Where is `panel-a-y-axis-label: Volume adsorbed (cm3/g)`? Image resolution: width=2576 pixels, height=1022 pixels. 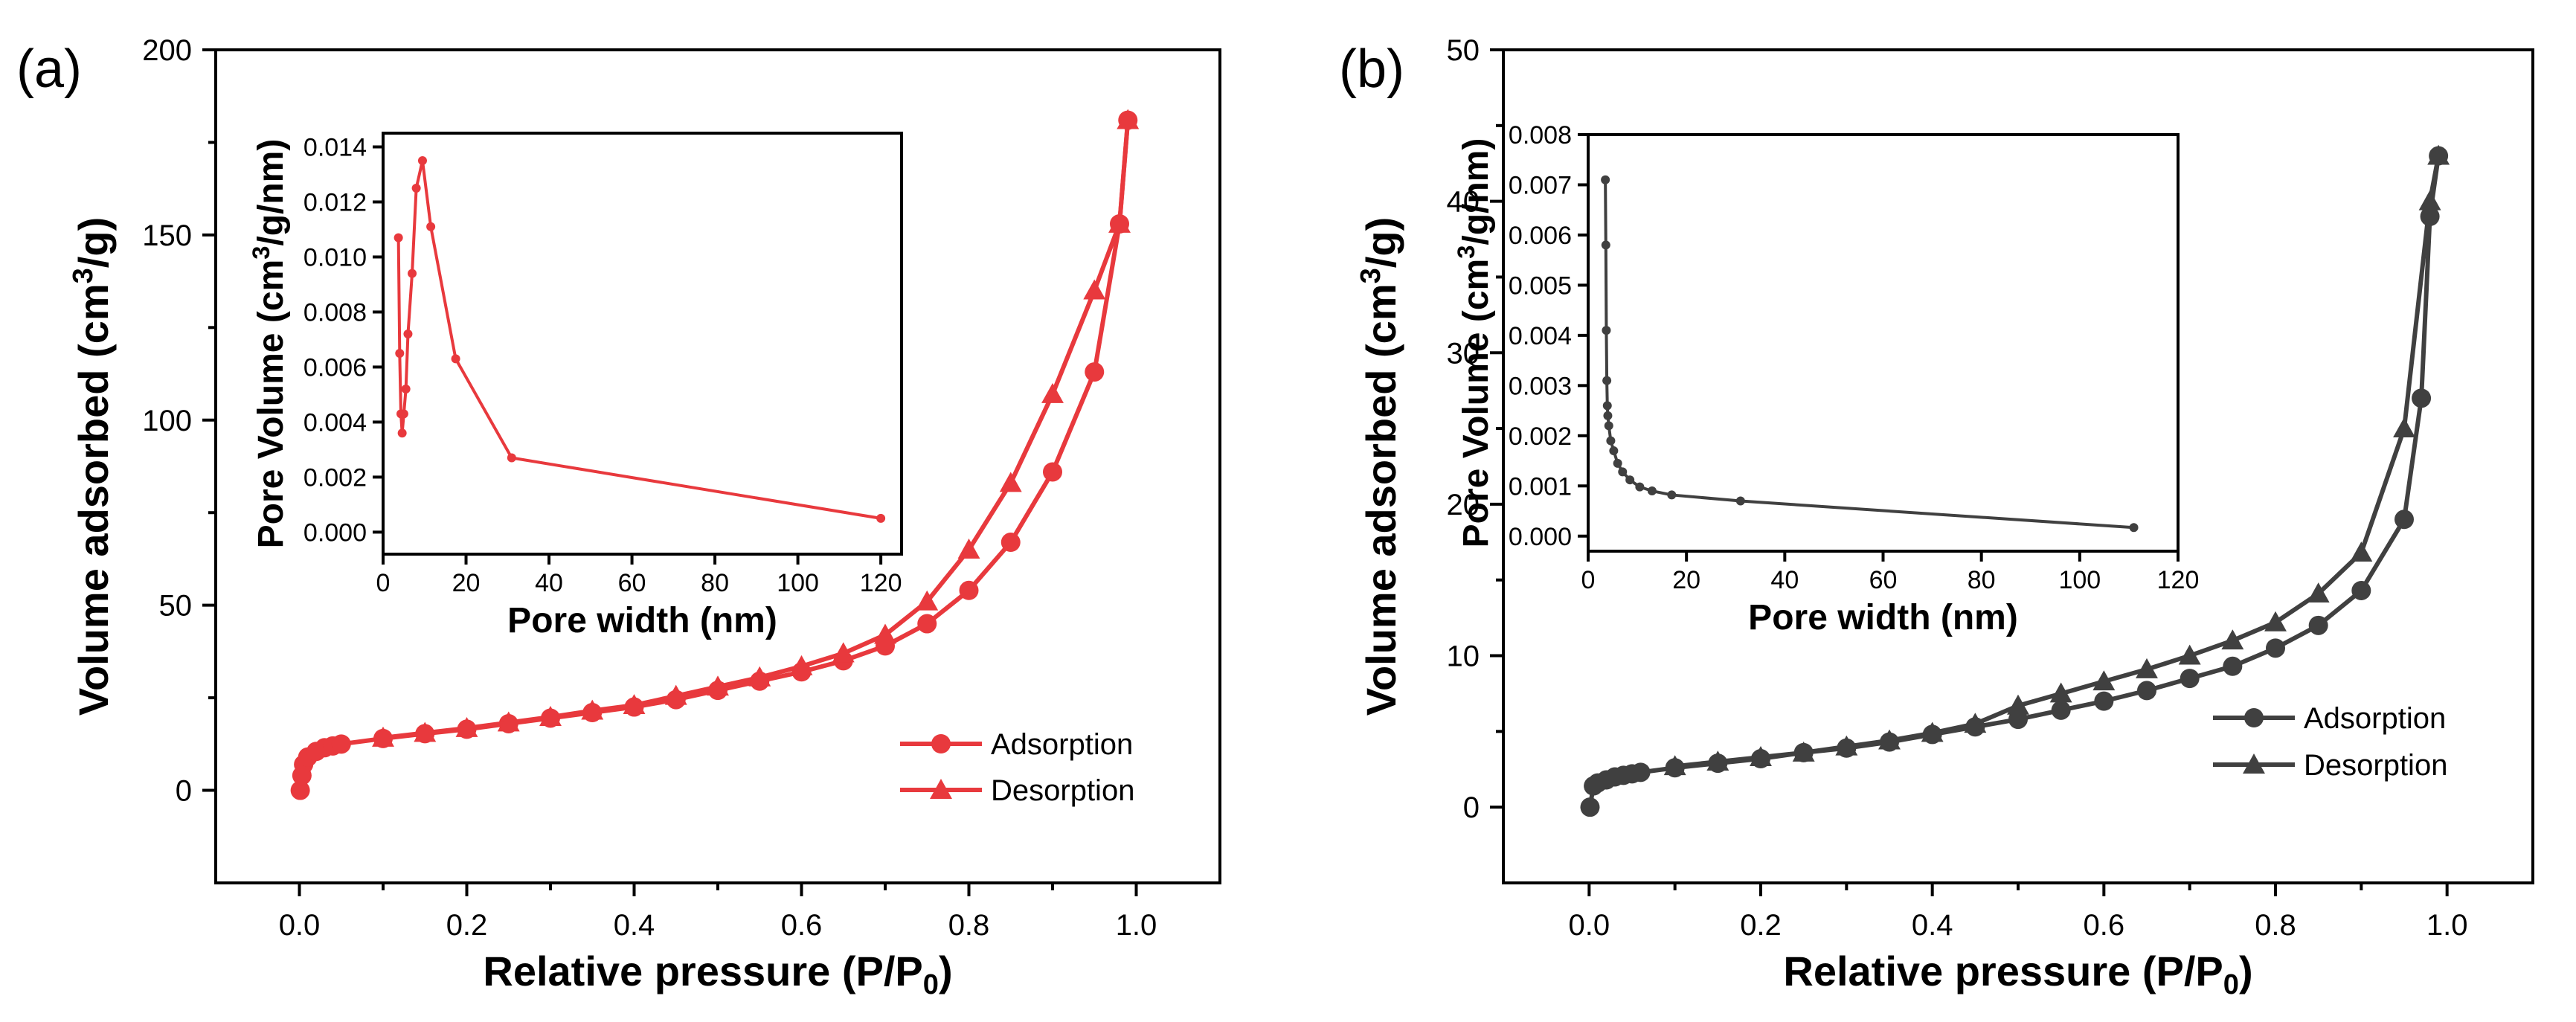
panel-a-y-axis-label: Volume adsorbed (cm3/g) is located at coordinates (92, 466).